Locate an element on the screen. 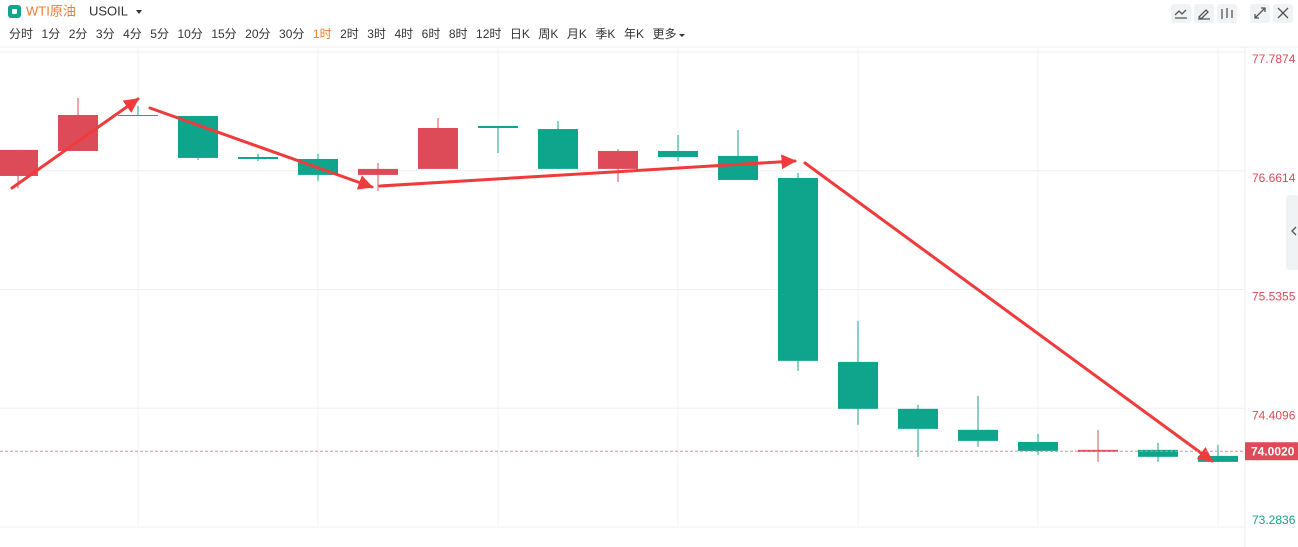 This screenshot has width=1298, height=547. interval-option: 12时 is located at coordinates (488, 34).